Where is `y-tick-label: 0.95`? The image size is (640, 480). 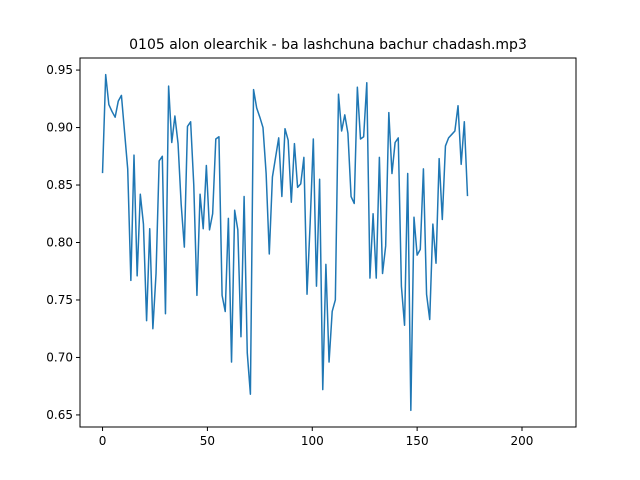 y-tick-label: 0.95 is located at coordinates (59, 70).